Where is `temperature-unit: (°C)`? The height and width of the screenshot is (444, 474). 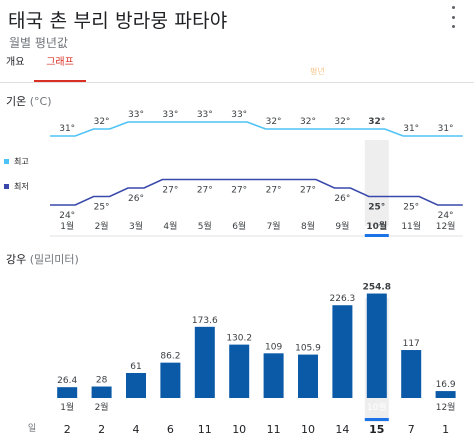
temperature-unit: (°C) is located at coordinates (40, 101).